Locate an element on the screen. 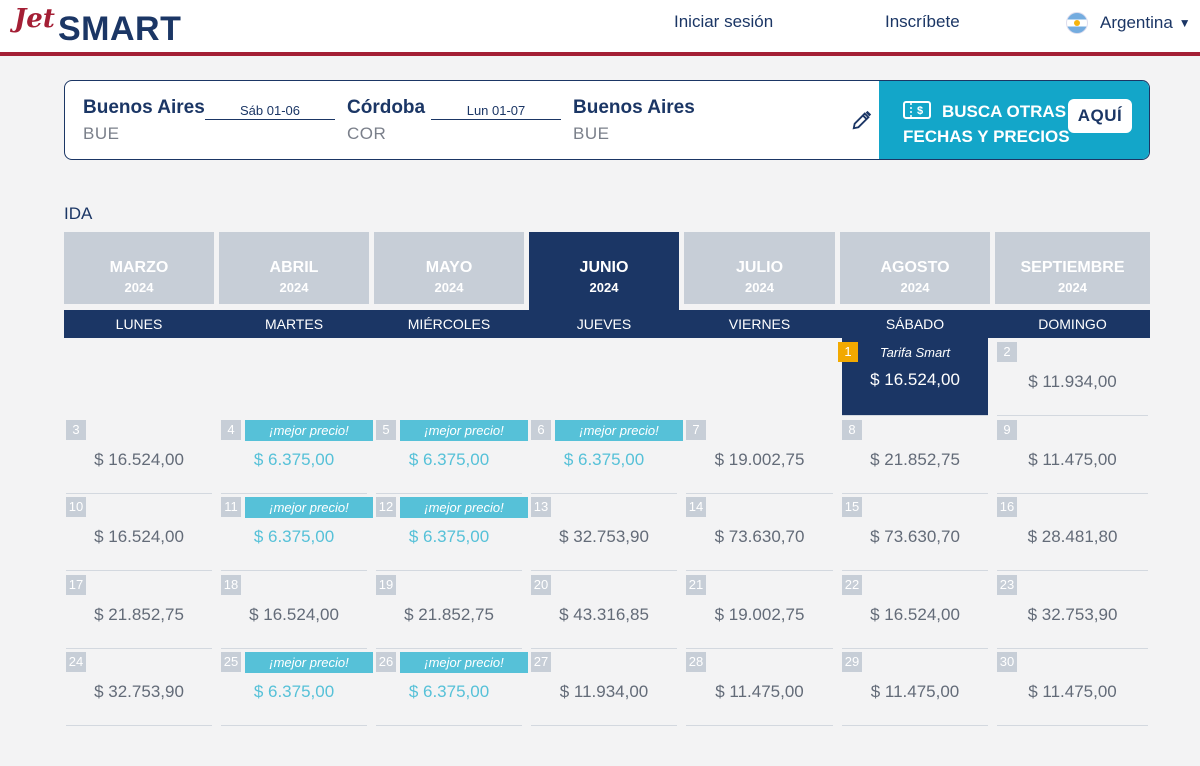  calendar-empty-cell is located at coordinates (294, 377).